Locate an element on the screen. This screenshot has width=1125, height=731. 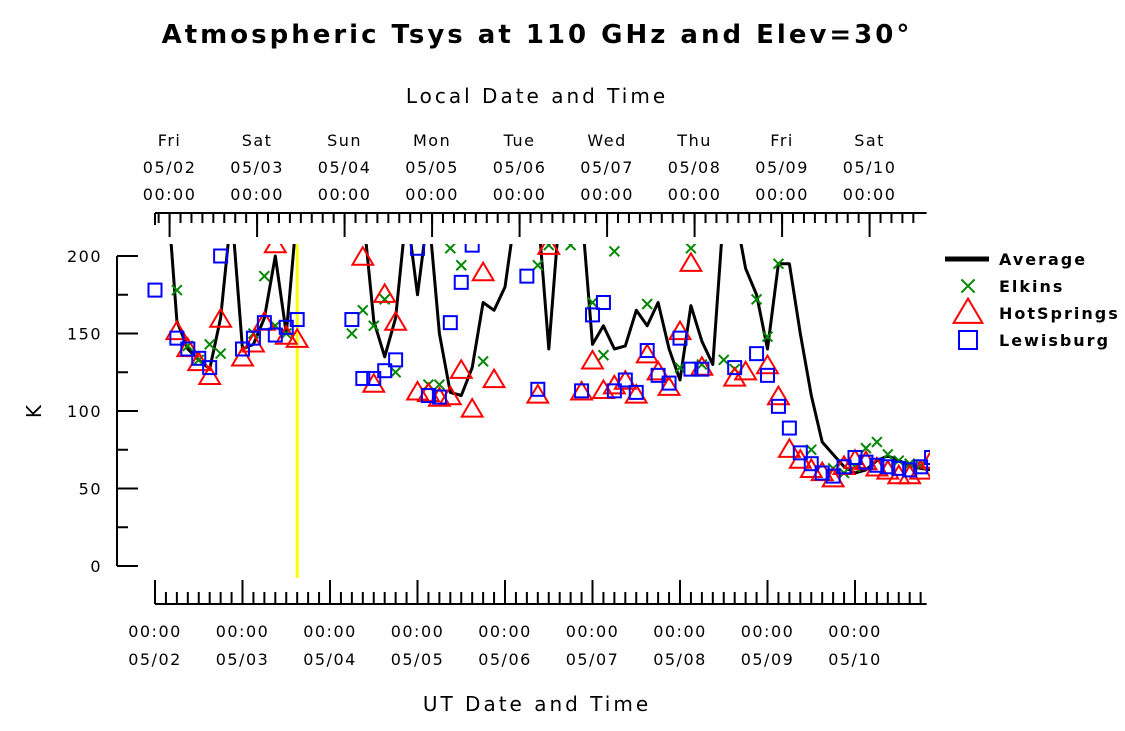
local-date-label: 05/09 is located at coordinates (782, 167).